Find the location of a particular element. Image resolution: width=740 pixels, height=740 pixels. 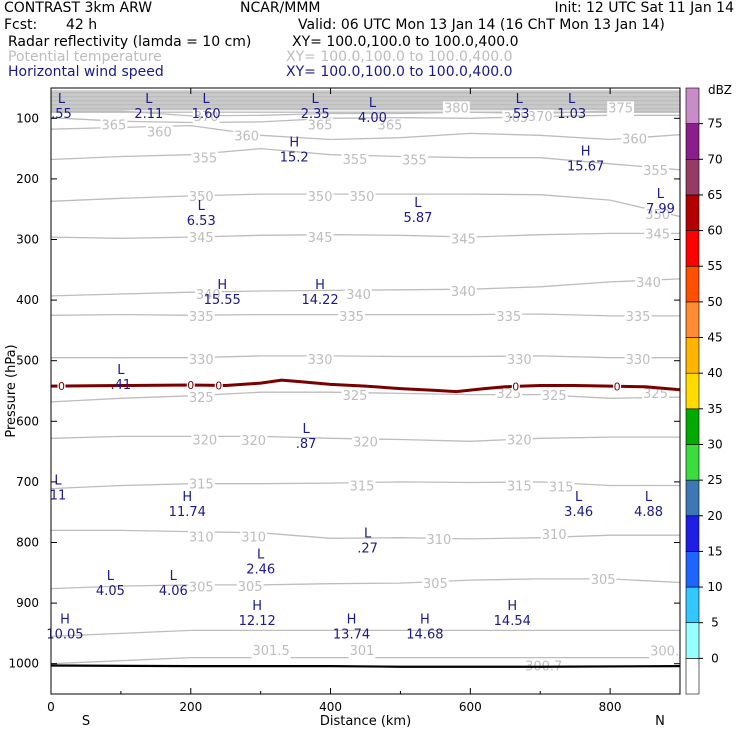

theta-contour-label: 365 is located at coordinates (515, 118).